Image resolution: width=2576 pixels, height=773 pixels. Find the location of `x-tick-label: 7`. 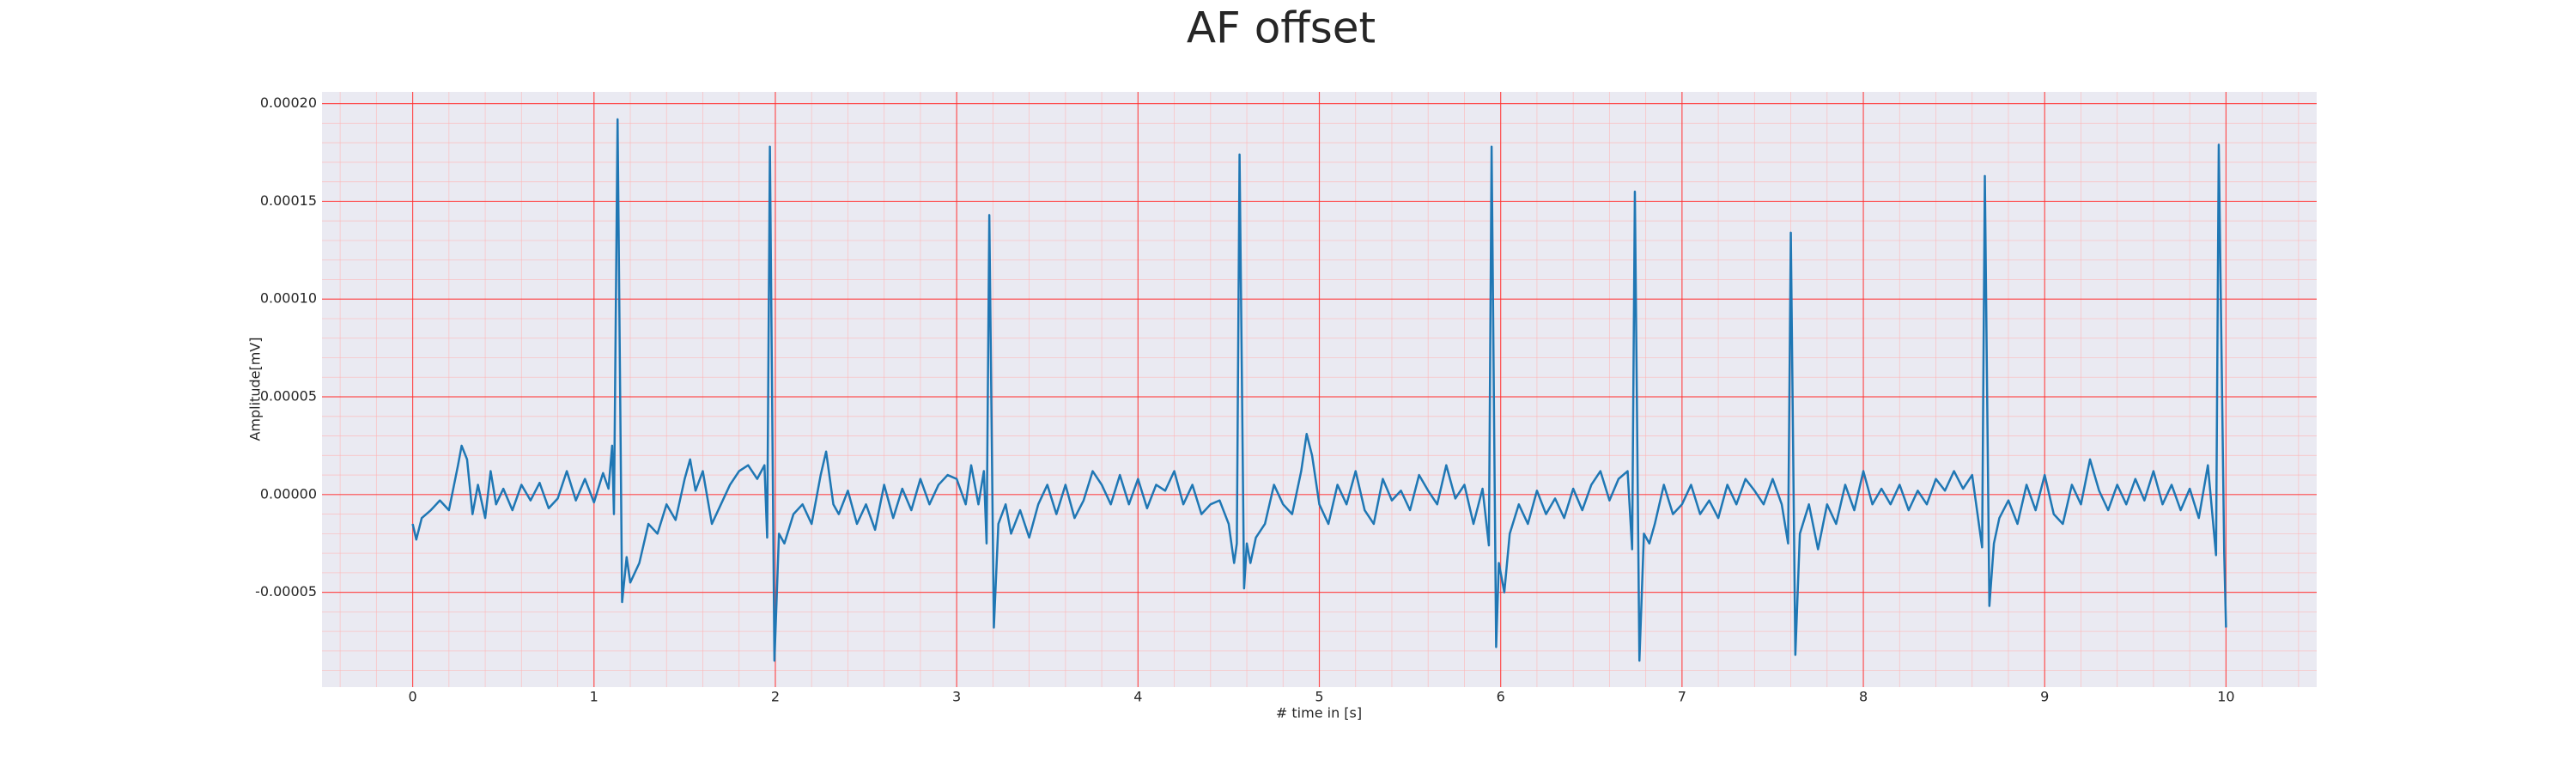

x-tick-label: 7 is located at coordinates (1682, 697).